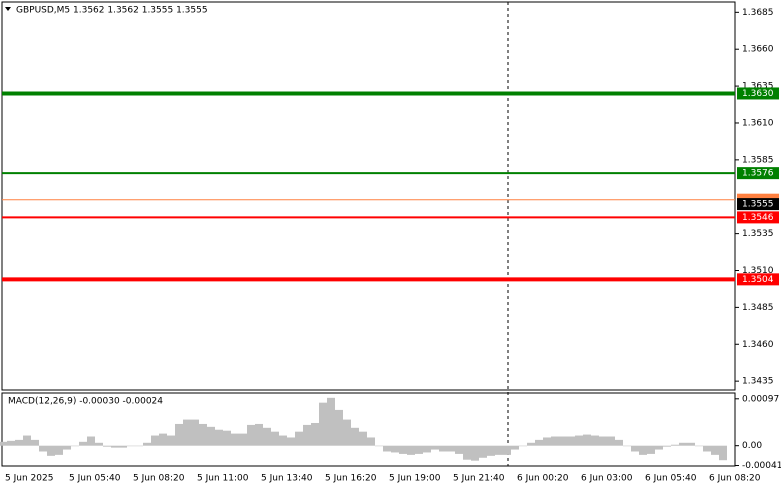 Image resolution: width=781 pixels, height=489 pixels. Describe the element at coordinates (758, 308) in the screenshot. I see `y-tick-label: 1.3485` at that location.